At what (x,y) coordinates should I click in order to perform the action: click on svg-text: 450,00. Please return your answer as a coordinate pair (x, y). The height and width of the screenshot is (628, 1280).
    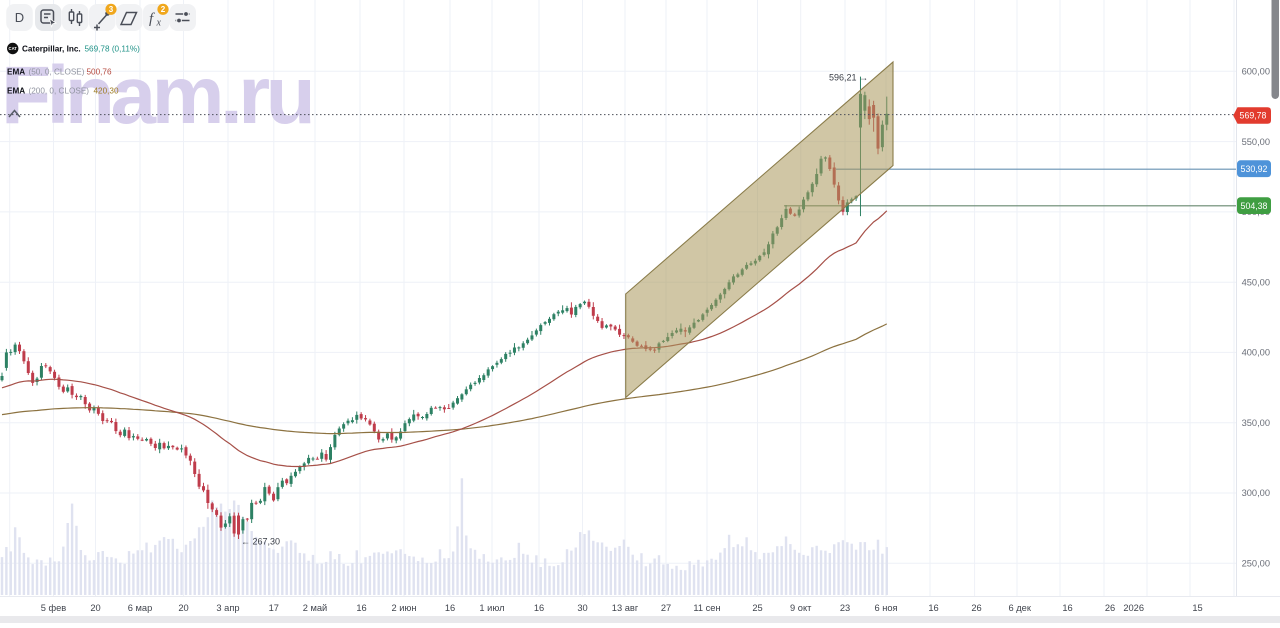
    Looking at the image, I should click on (1256, 282).